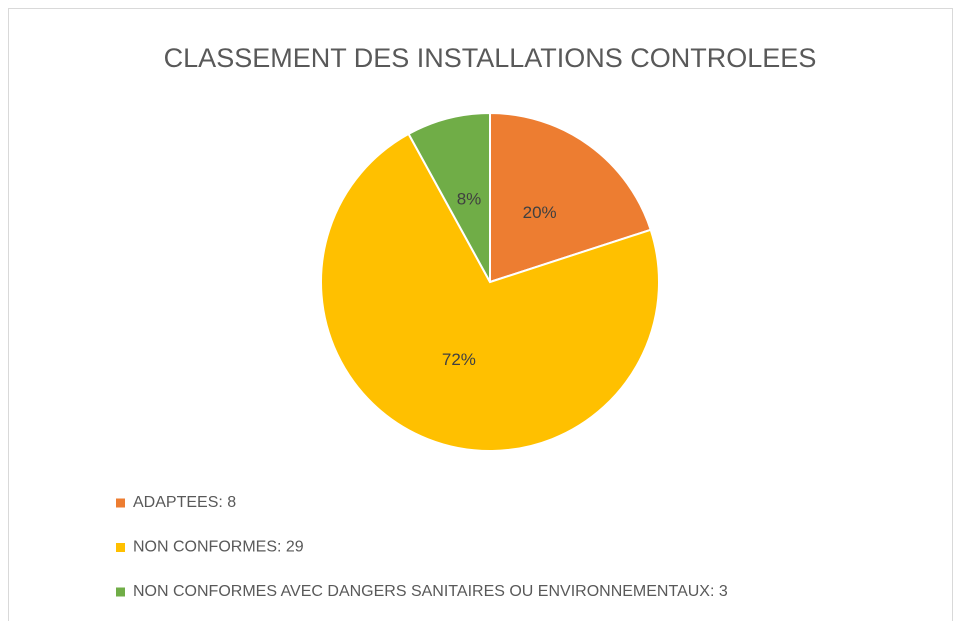 The image size is (960, 621). What do you see at coordinates (490, 58) in the screenshot?
I see `chart-title: CLASSEMENT DES INSTALLATIONS CONTROLEES` at bounding box center [490, 58].